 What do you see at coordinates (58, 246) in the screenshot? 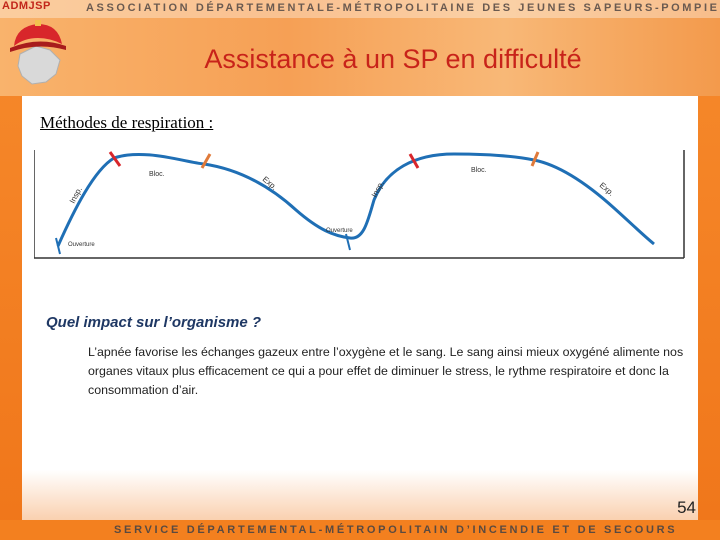
I see `start-tick` at bounding box center [58, 246].